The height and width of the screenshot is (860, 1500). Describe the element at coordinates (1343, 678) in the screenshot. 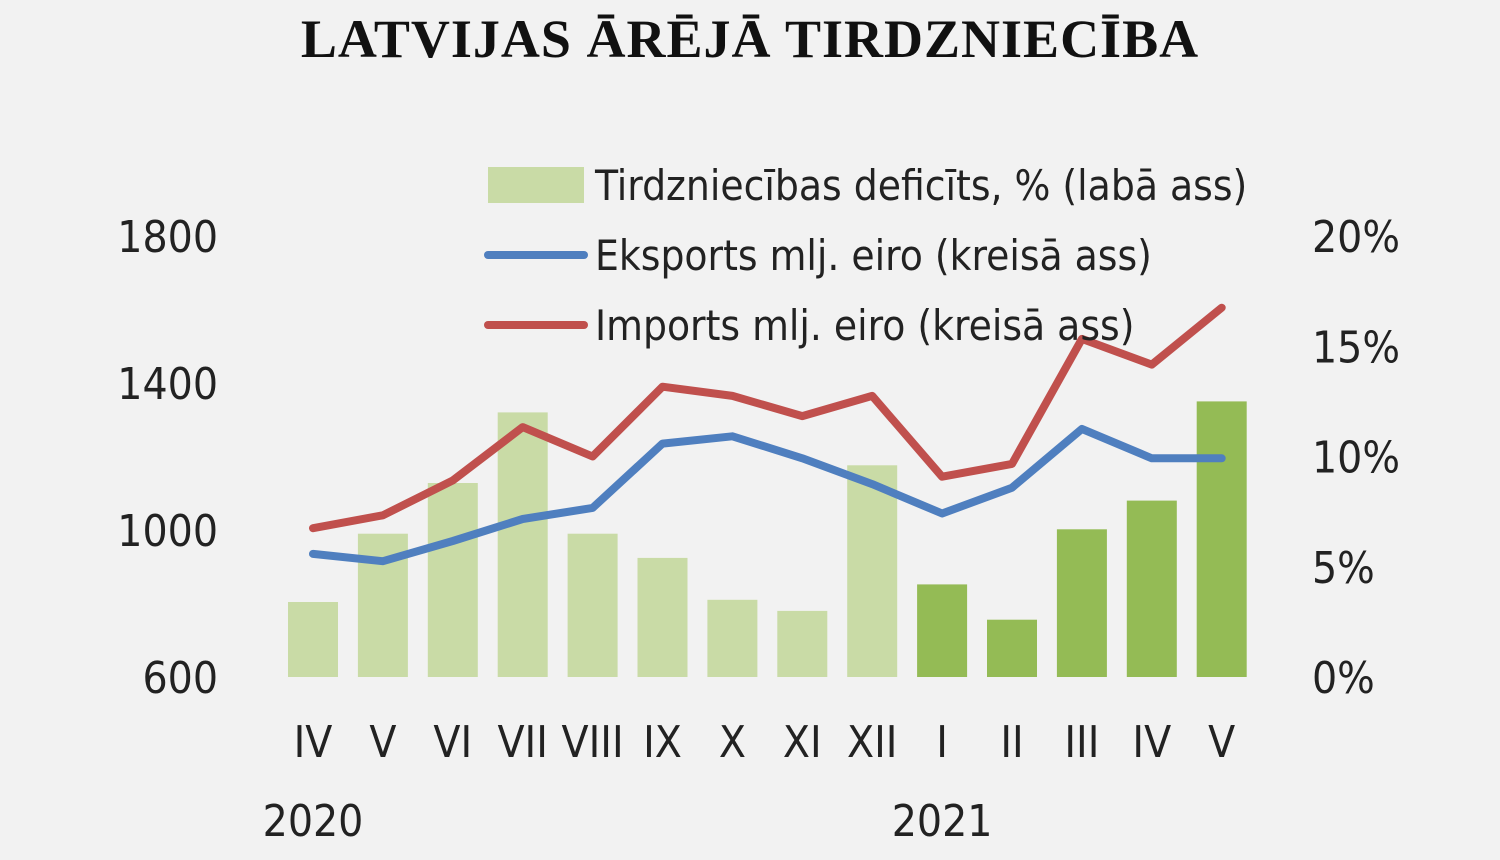

I see `y-right-tick-label: 0%` at that location.